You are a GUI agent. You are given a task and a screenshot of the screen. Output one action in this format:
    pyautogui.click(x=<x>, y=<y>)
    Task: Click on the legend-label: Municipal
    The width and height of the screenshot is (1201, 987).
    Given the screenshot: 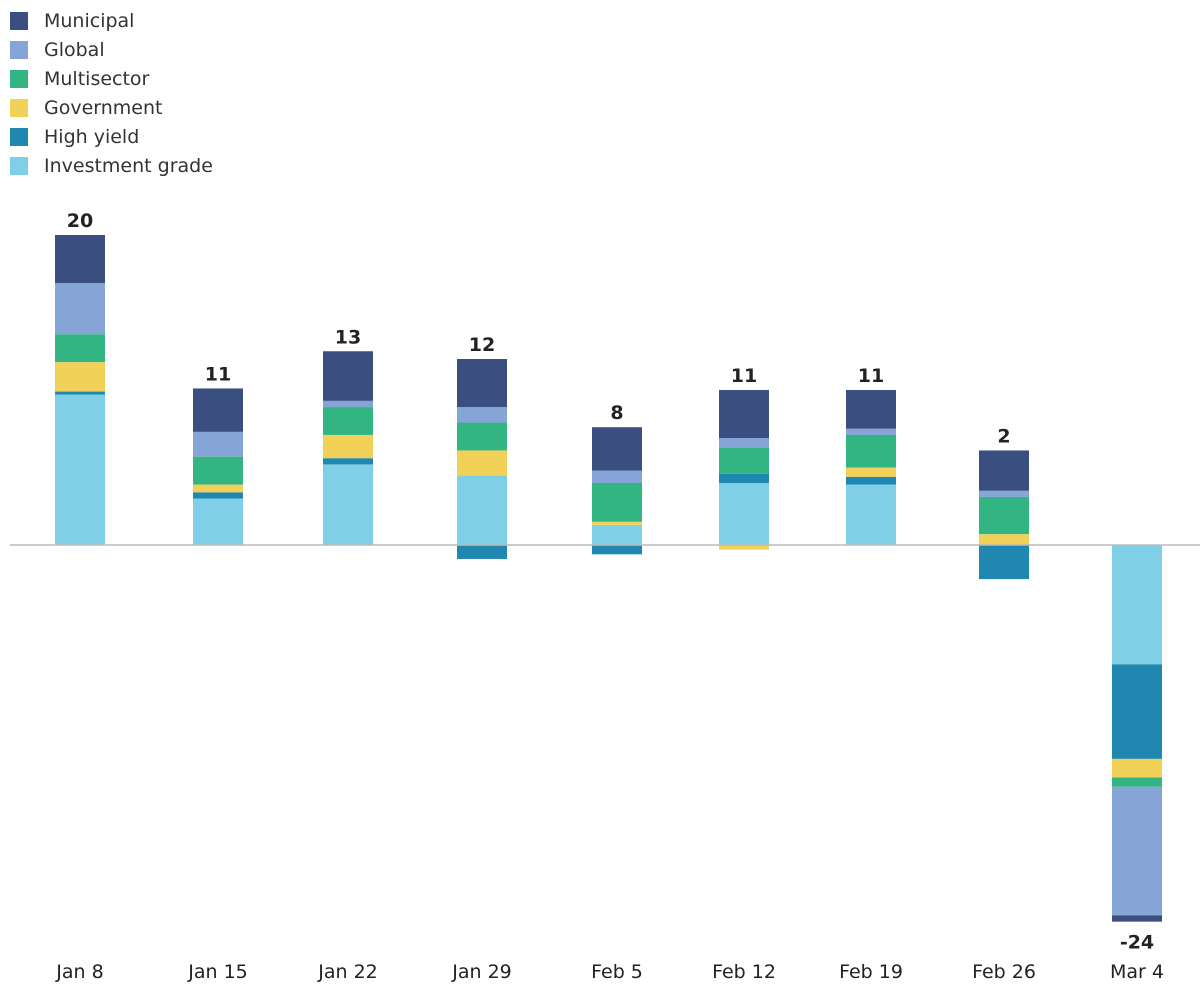 What is the action you would take?
    pyautogui.click(x=89, y=20)
    